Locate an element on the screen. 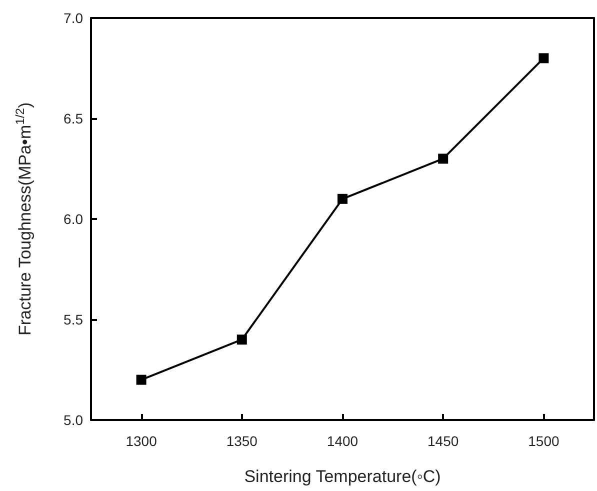 This screenshot has height=491, width=597. y-tick-label: 6.0 is located at coordinates (74, 219).